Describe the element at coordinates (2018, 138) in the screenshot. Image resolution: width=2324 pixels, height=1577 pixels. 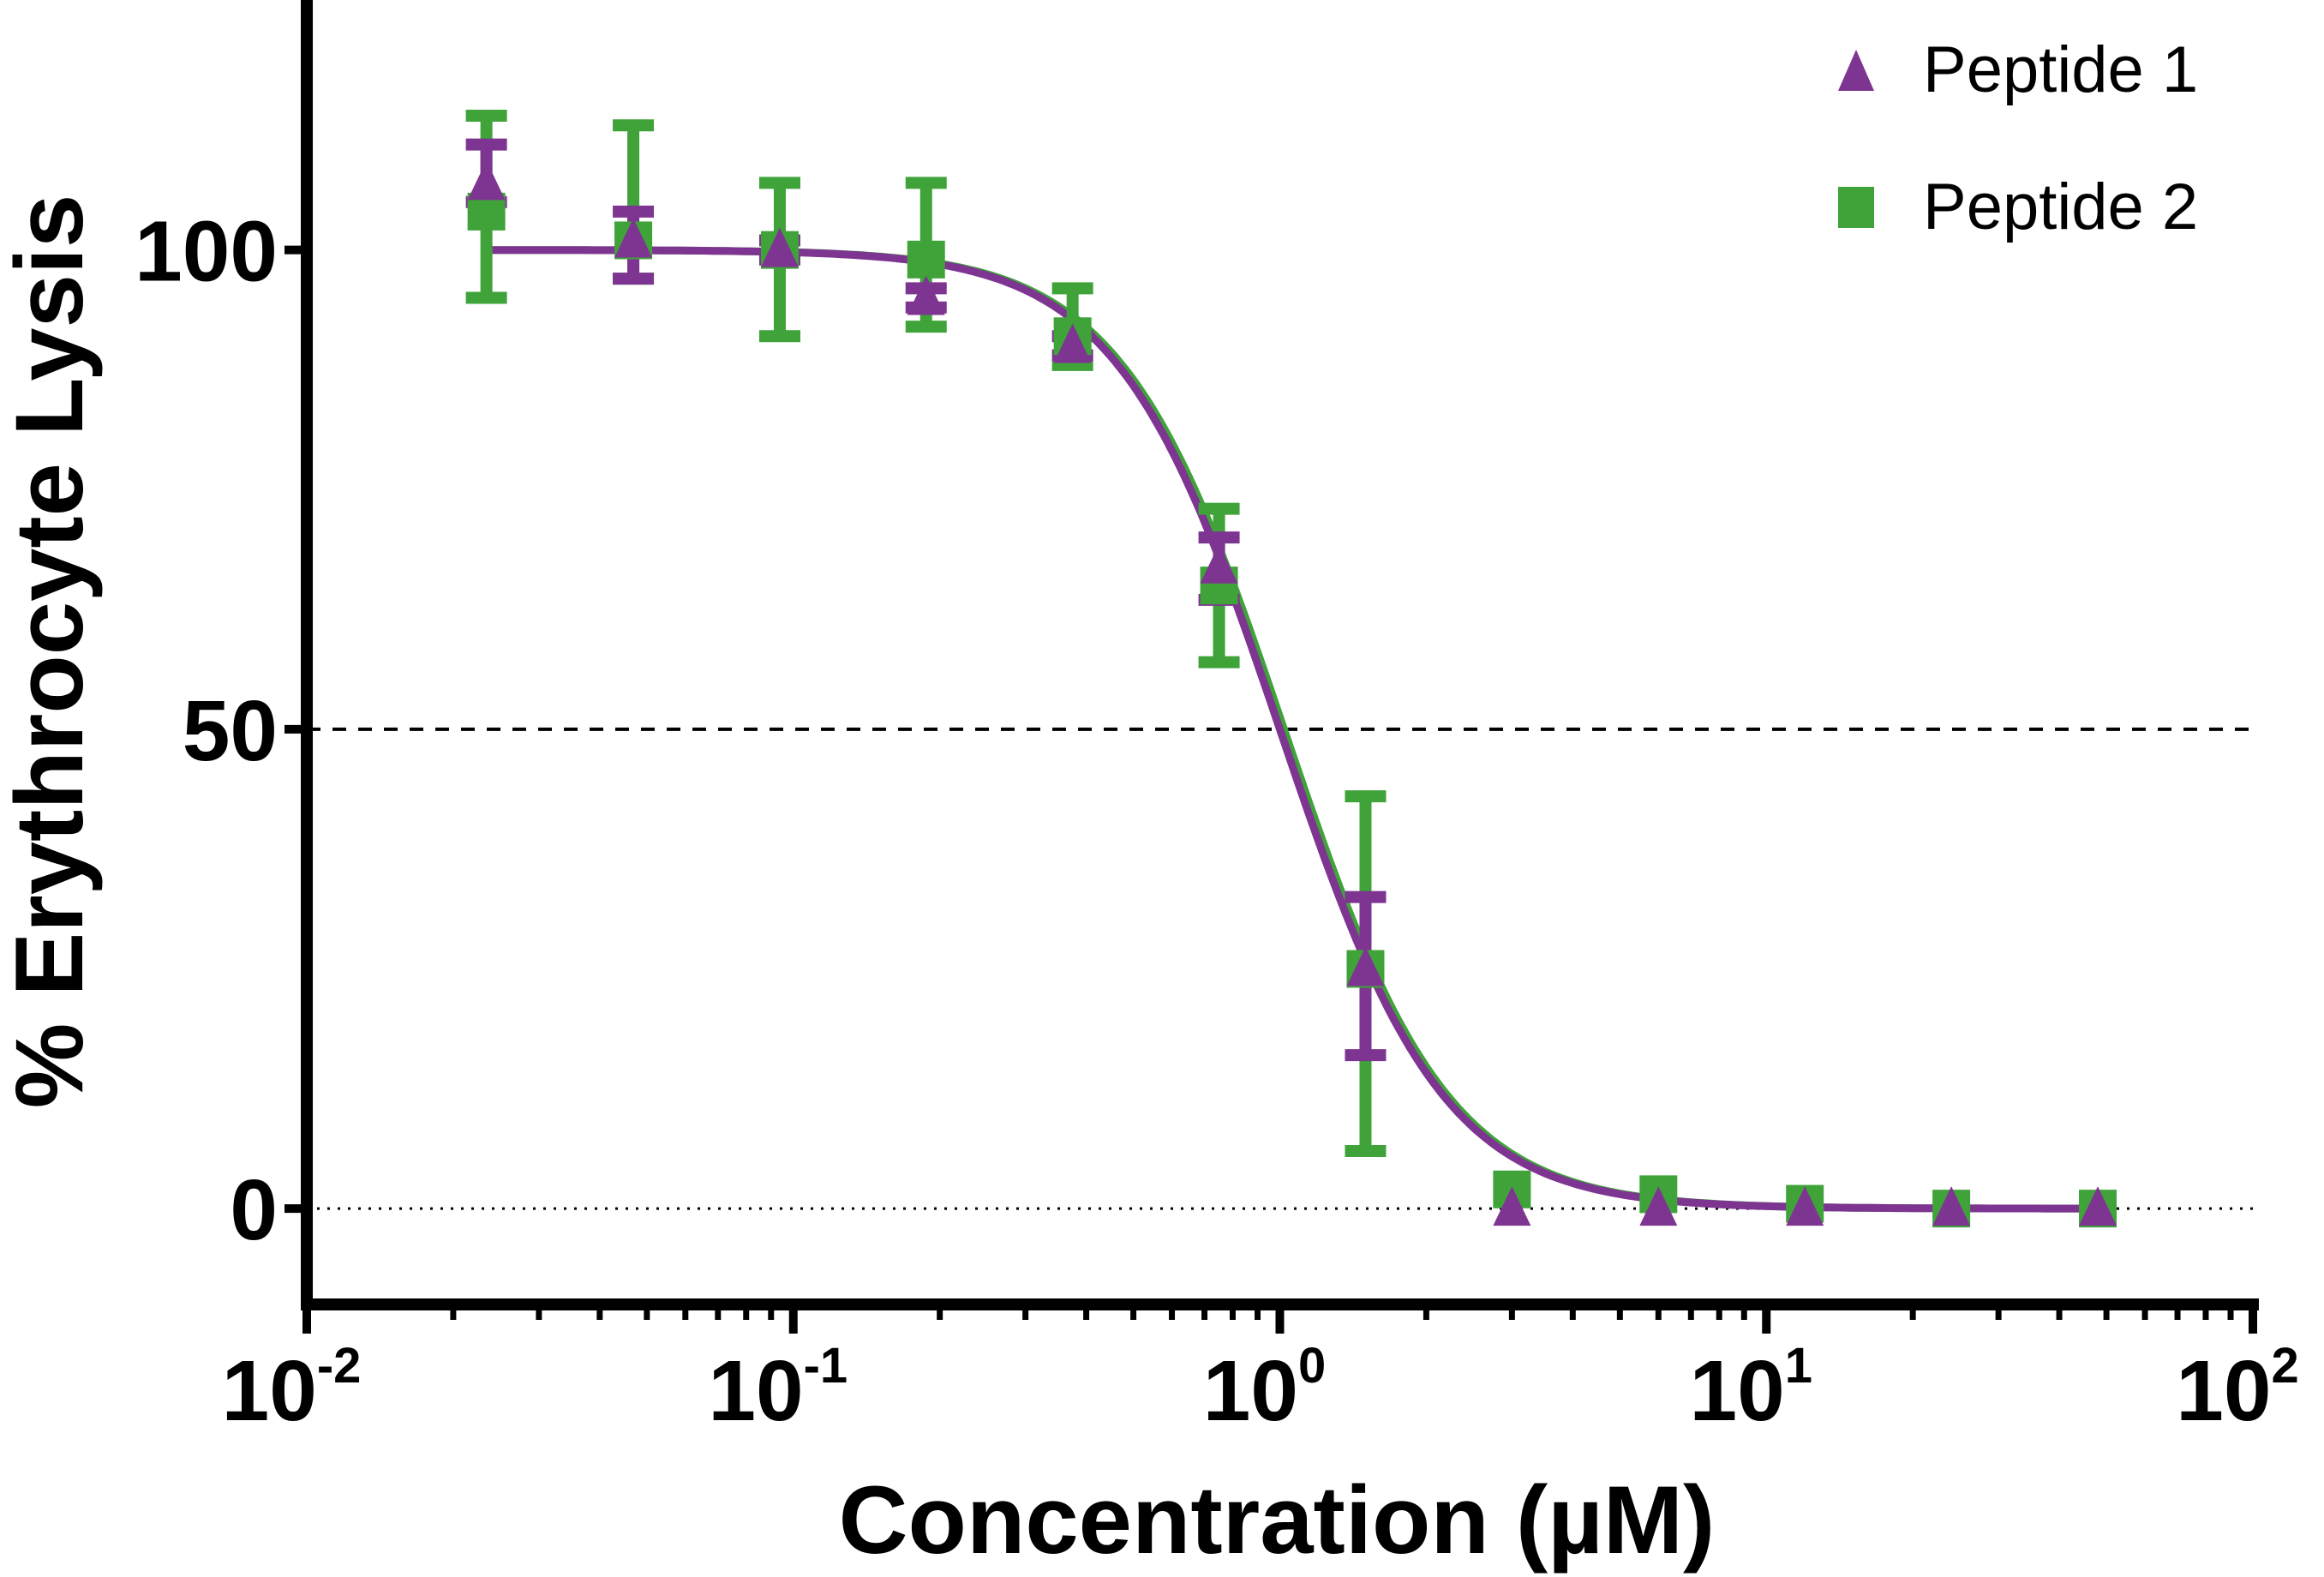
I see `legend: Peptide 1 Peptide 2` at that location.